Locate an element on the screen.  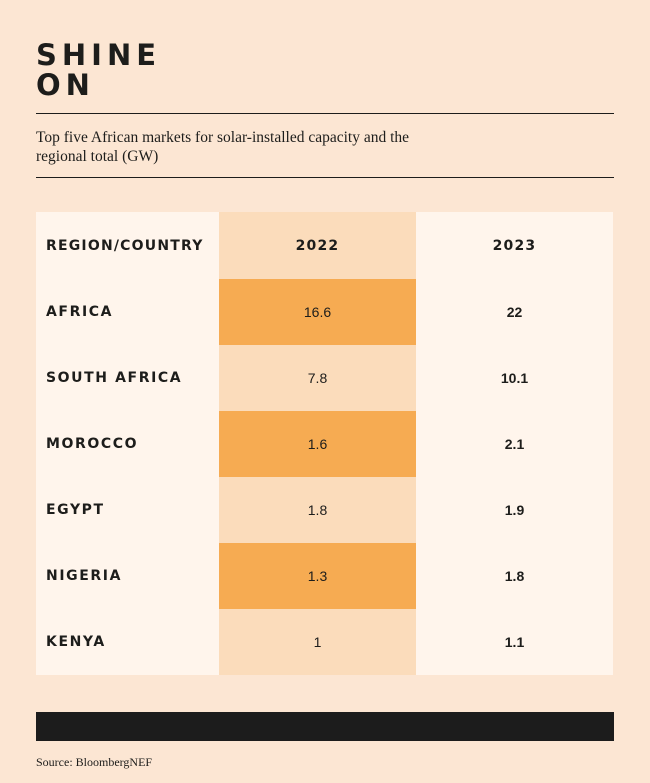
table-header-row: REGION/COUNTRY 2022 2023 is located at coordinates (324, 245).